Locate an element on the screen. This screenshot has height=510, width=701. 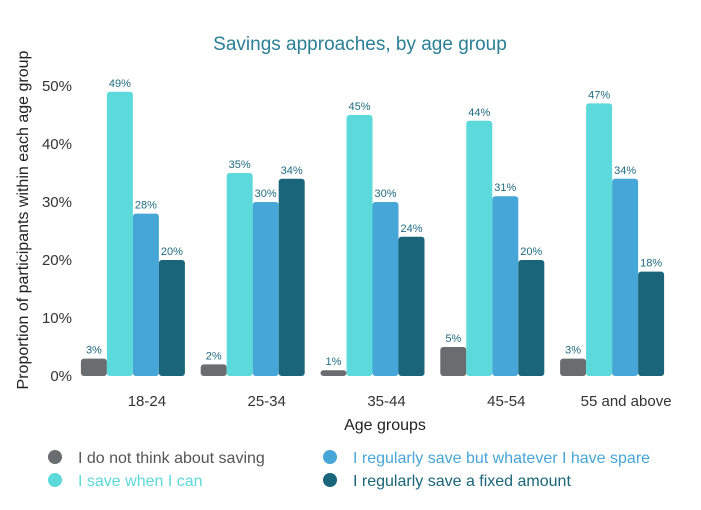
bar-value-label: 35% is located at coordinates (240, 165).